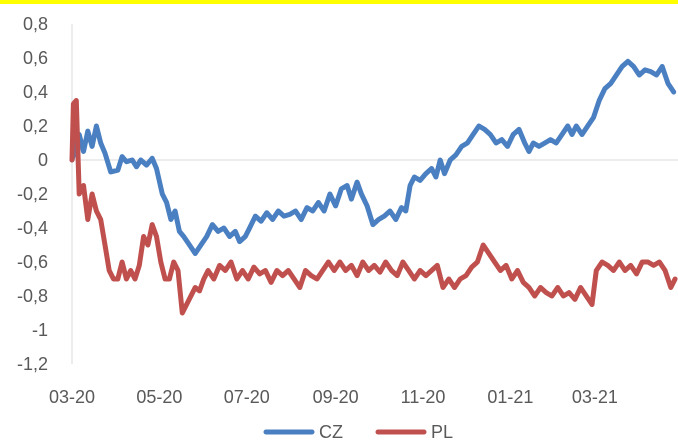 Image resolution: width=678 pixels, height=441 pixels. I want to click on x-tick-label: 03-21, so click(595, 397).